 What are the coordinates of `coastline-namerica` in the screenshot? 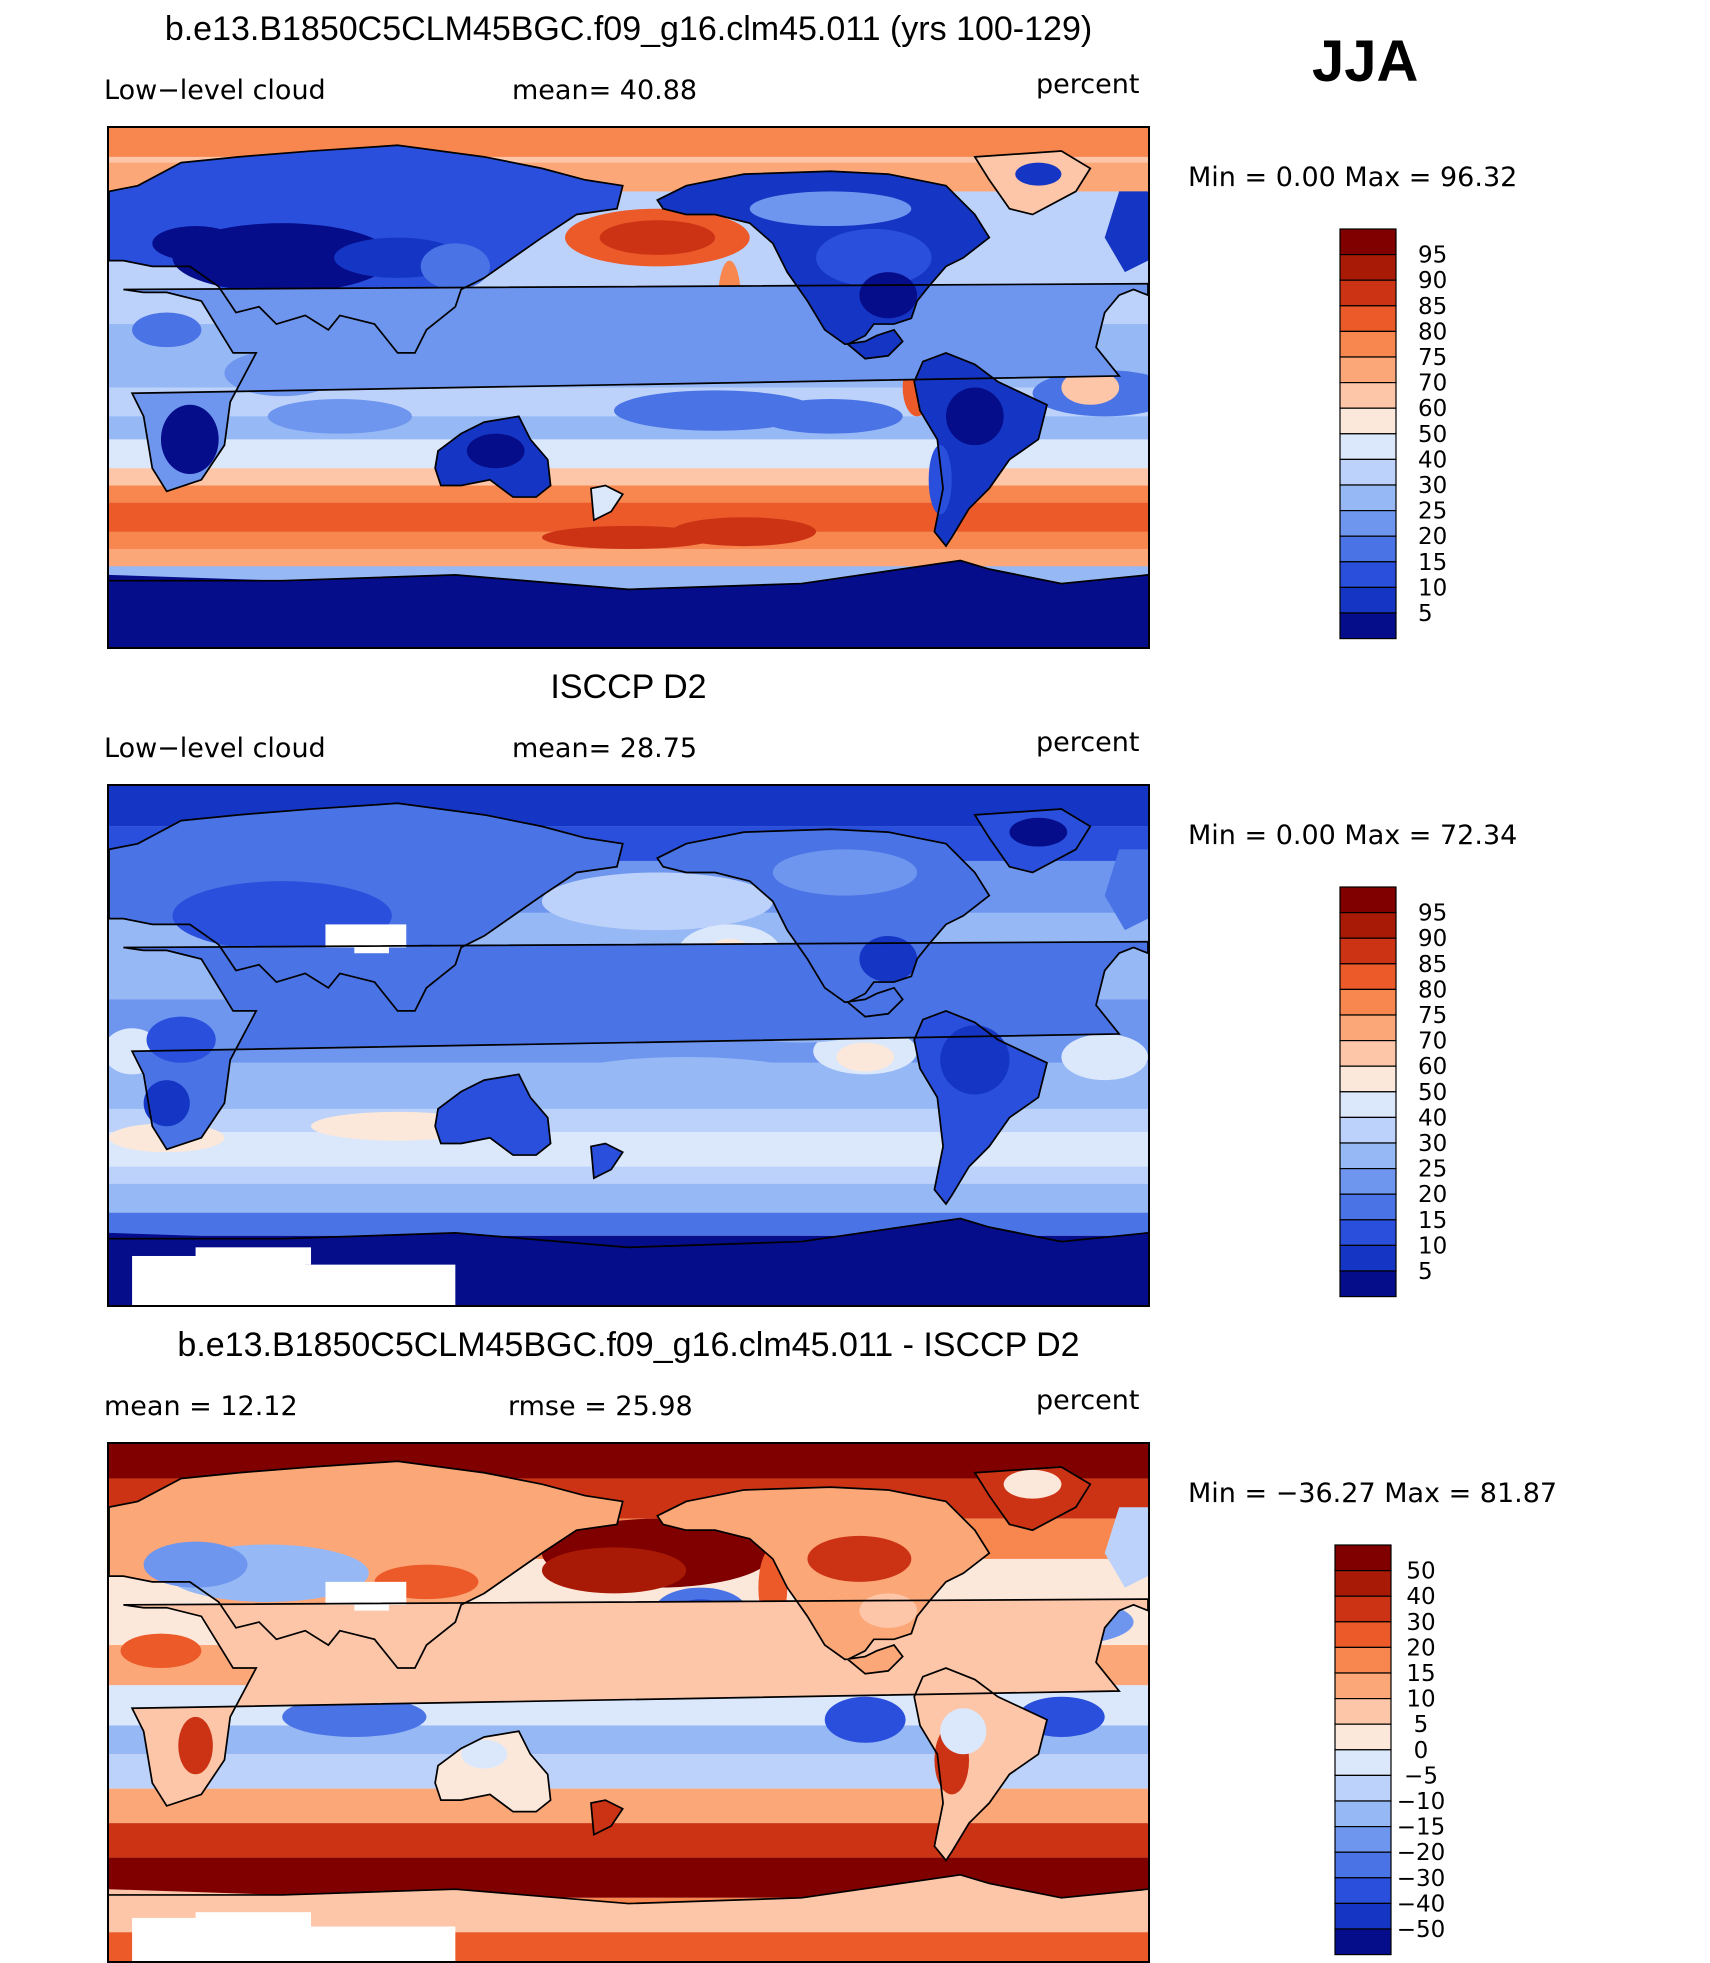 It's located at (823, 923).